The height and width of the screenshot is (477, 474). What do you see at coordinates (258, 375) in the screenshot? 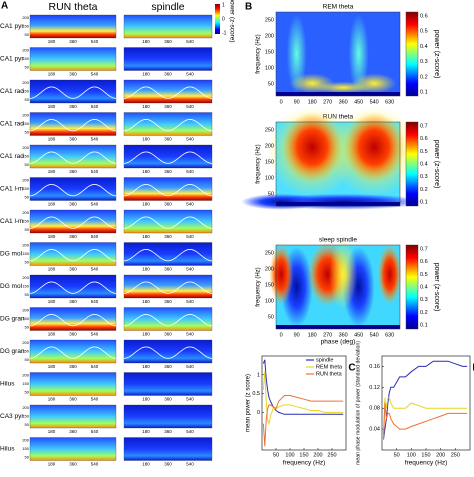
I see `y-tick-label: 1` at bounding box center [258, 375].